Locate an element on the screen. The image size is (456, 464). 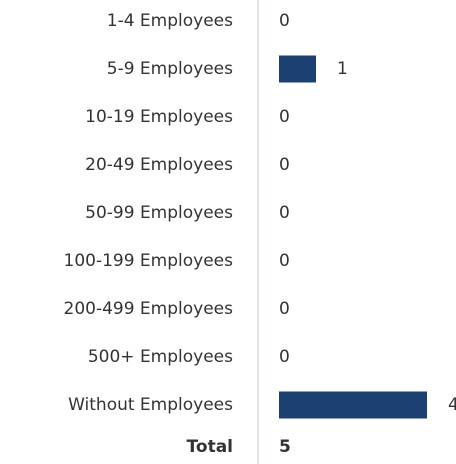
category-label: 1-4 Employees is located at coordinates (170, 21).